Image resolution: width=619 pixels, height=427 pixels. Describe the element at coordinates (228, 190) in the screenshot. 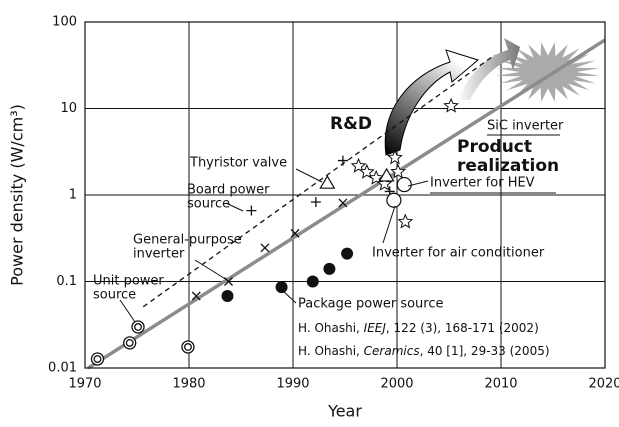

I see `annotation: Board power` at that location.